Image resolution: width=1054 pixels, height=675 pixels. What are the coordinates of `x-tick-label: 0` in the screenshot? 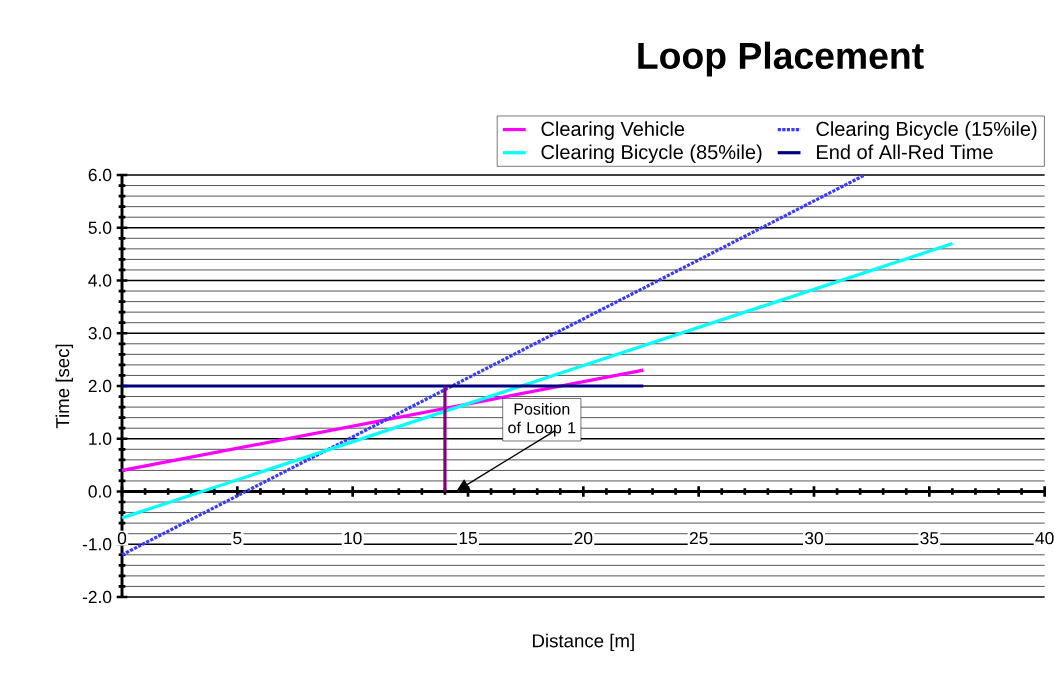 It's located at (122, 538).